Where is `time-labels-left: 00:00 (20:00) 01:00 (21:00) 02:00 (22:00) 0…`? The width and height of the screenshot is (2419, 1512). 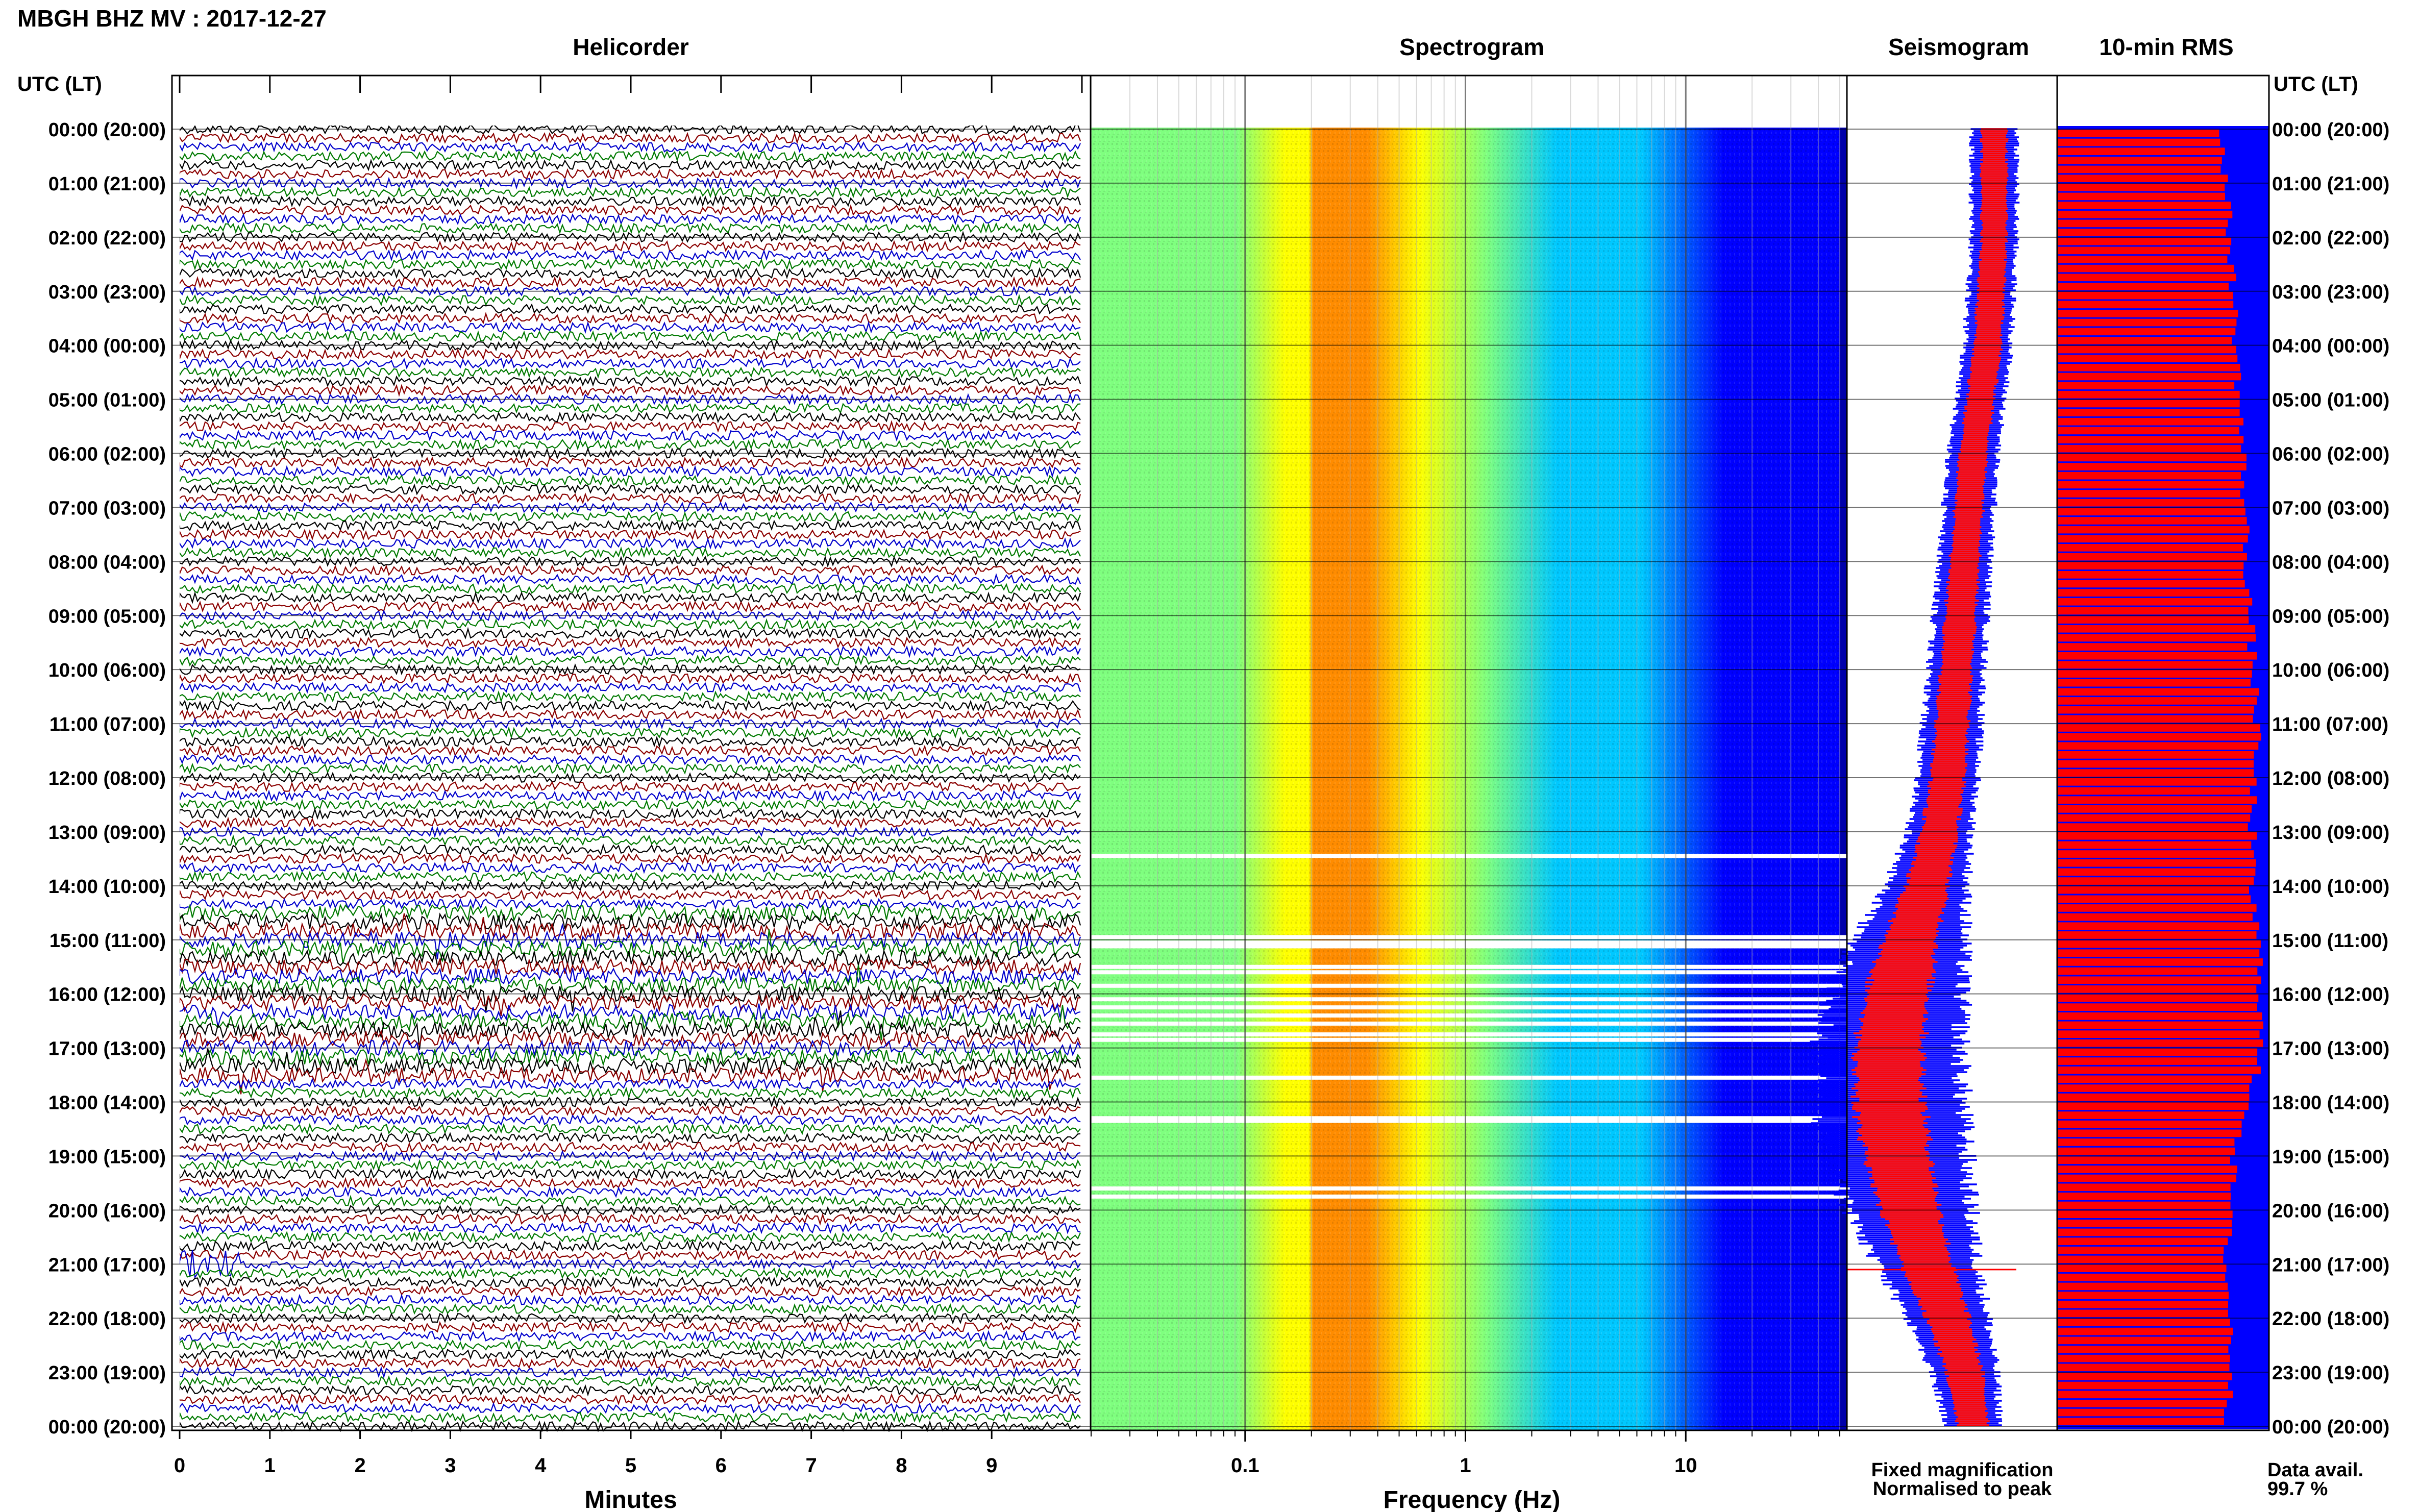 time-labels-left: 00:00 (20:00) 01:00 (21:00) 02:00 (22:00) 0… is located at coordinates (107, 778).